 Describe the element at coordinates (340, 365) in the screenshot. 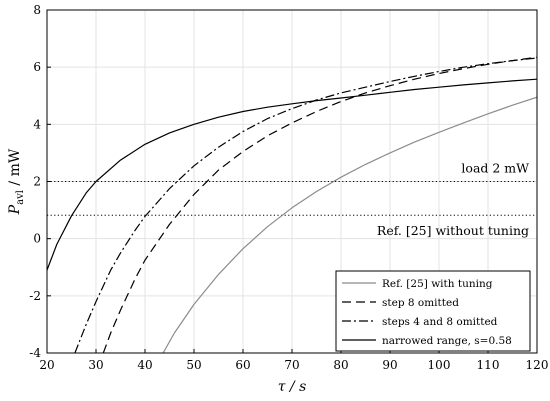

I see `x-tick-label: 80` at that location.